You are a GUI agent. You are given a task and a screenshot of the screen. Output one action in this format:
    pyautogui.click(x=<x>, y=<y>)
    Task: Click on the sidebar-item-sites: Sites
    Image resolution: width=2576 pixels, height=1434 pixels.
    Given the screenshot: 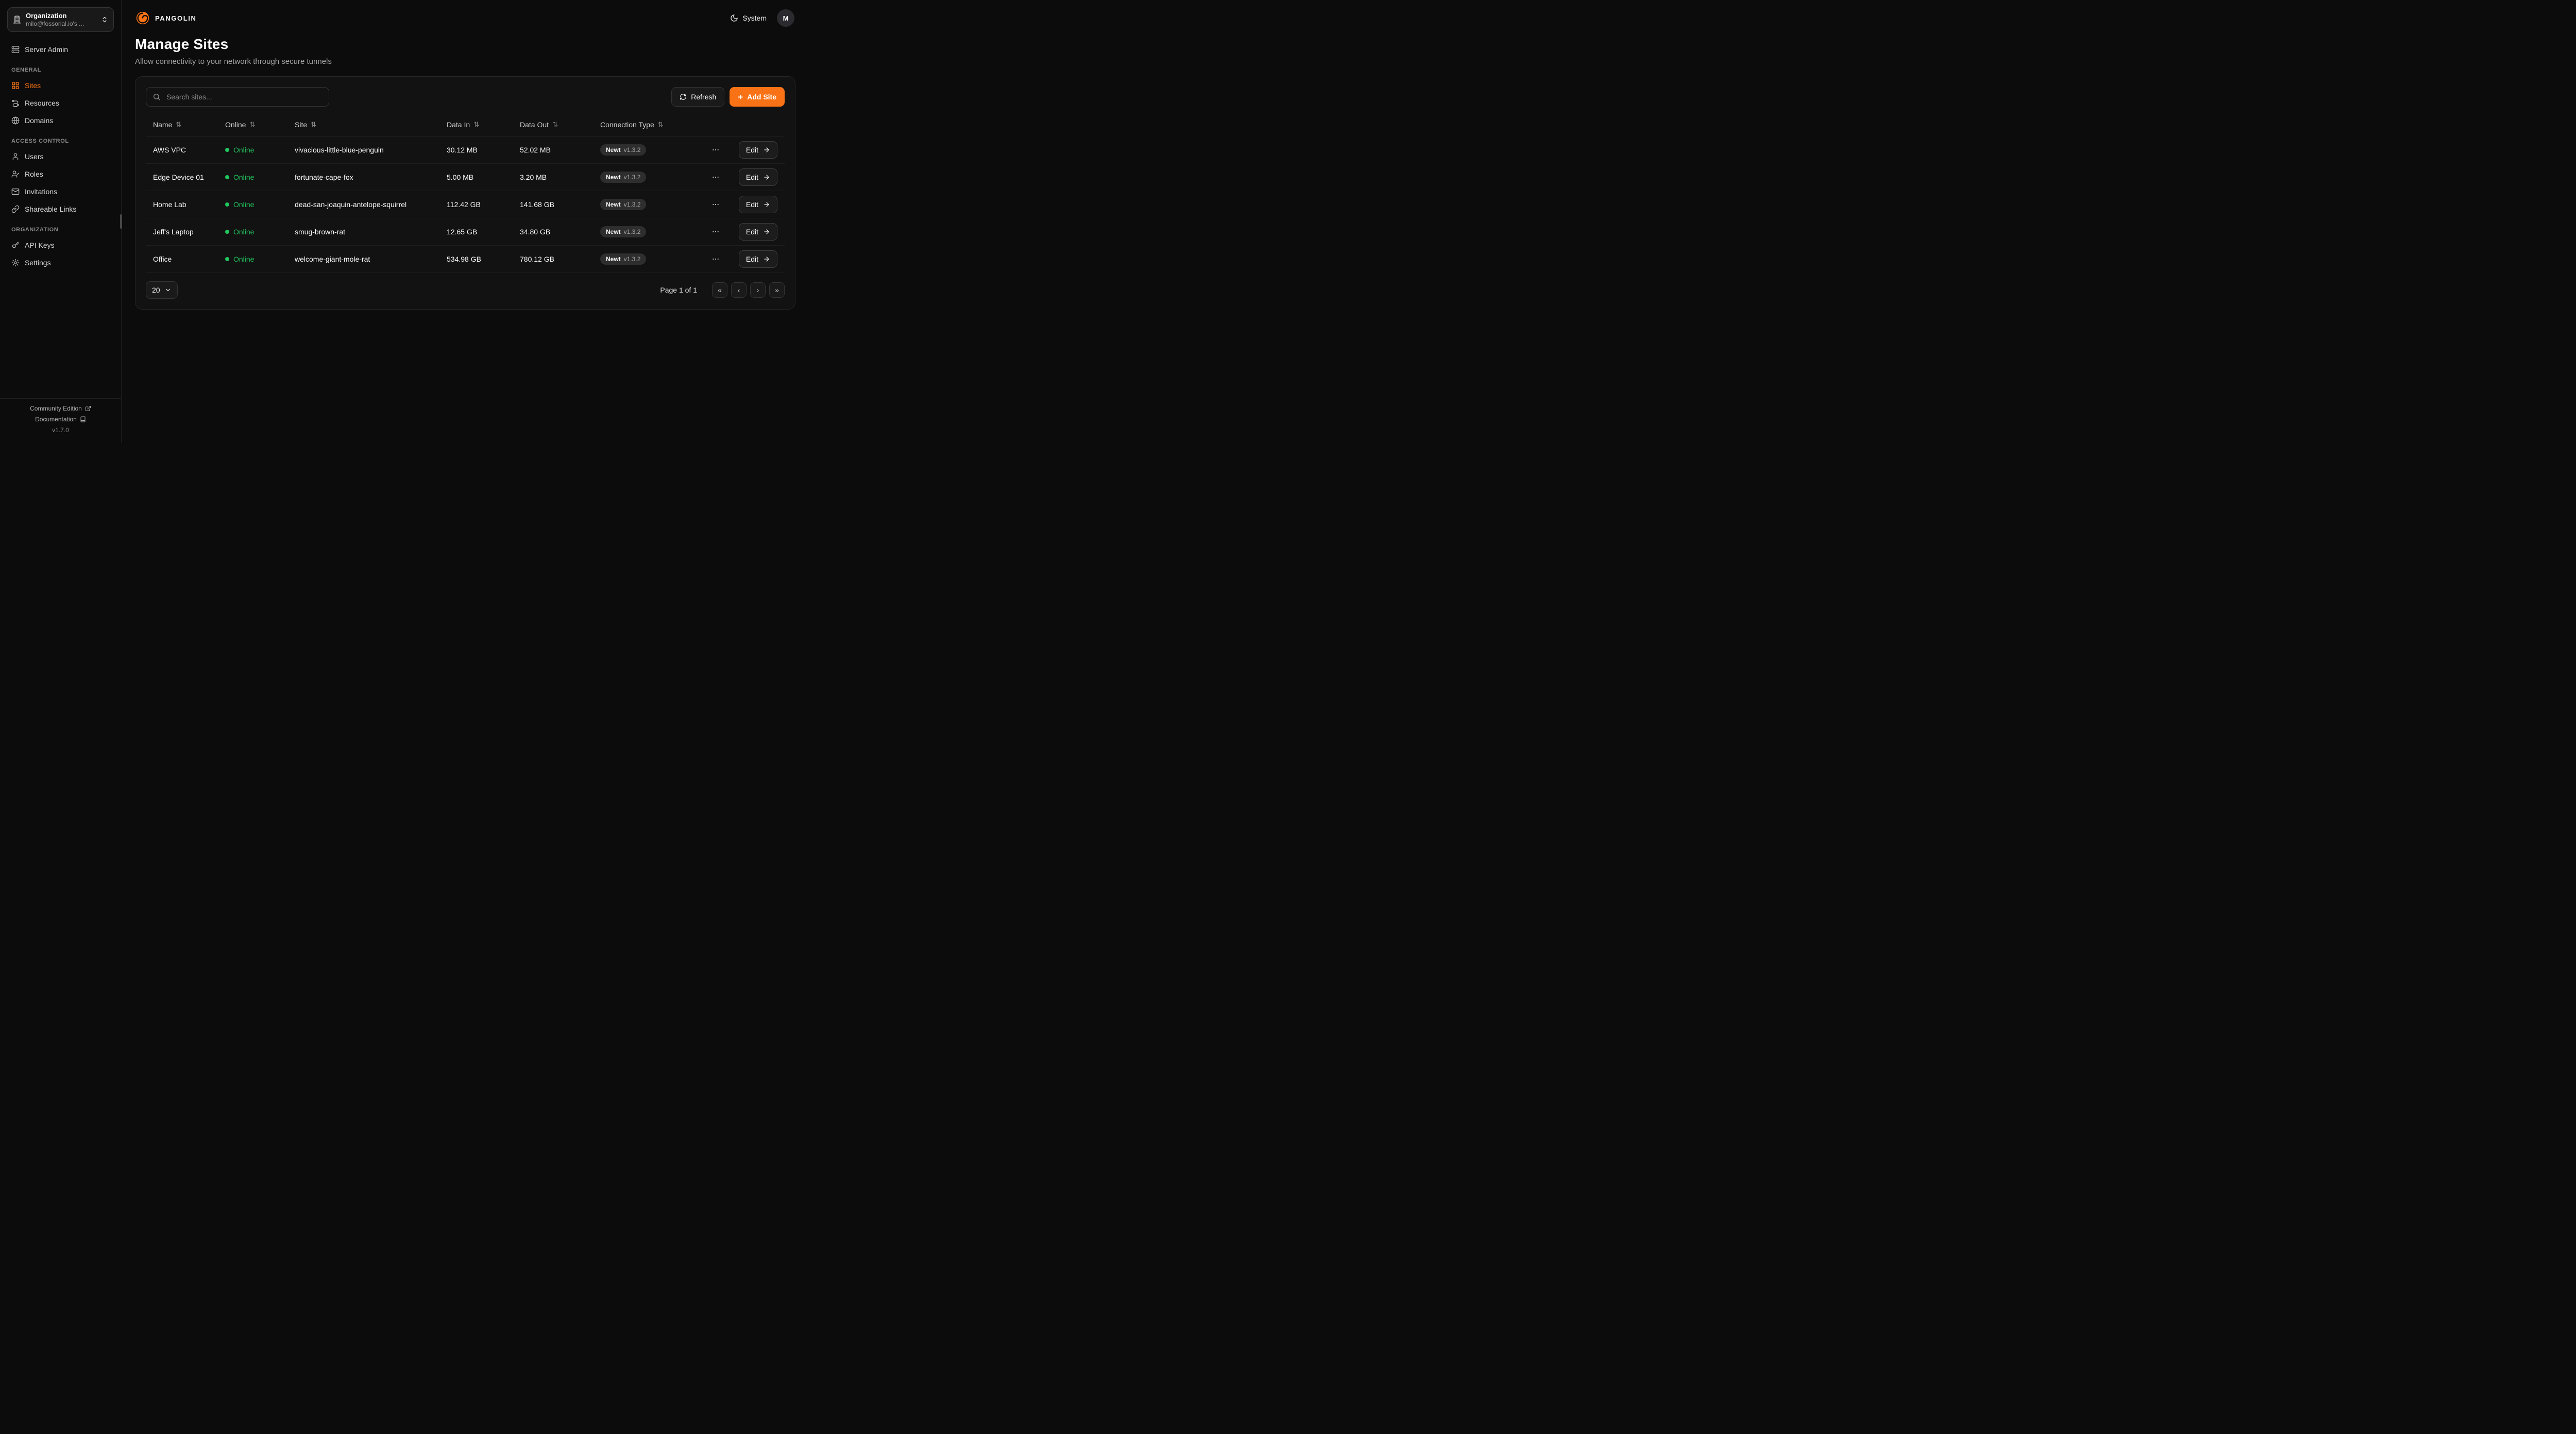 What is the action you would take?
    pyautogui.click(x=60, y=85)
    